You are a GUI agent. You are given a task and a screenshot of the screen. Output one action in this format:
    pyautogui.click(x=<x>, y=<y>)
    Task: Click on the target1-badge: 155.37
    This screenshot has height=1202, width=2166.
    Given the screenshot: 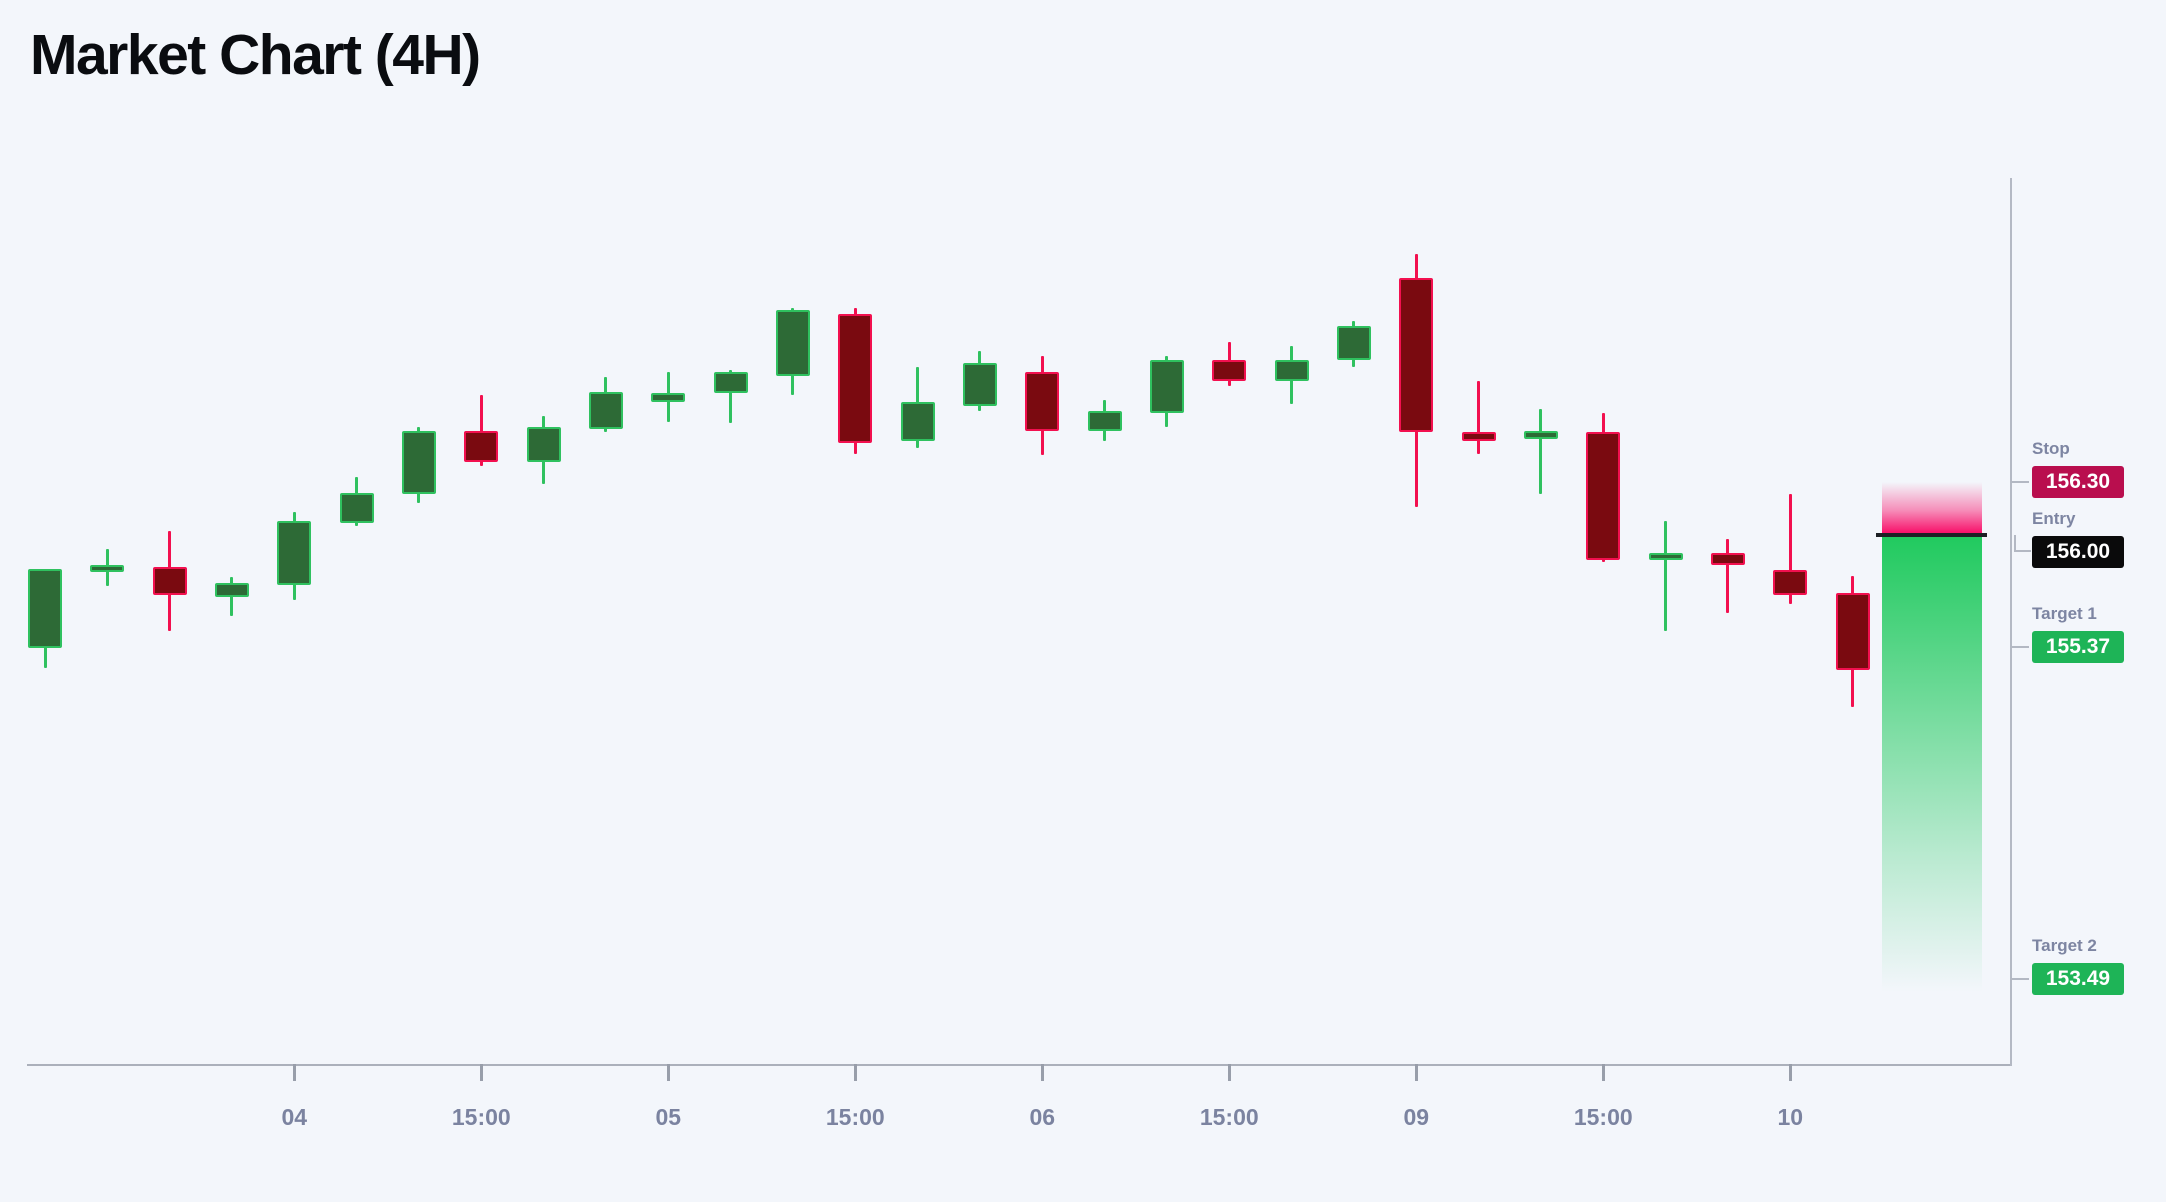 What is the action you would take?
    pyautogui.click(x=2078, y=646)
    